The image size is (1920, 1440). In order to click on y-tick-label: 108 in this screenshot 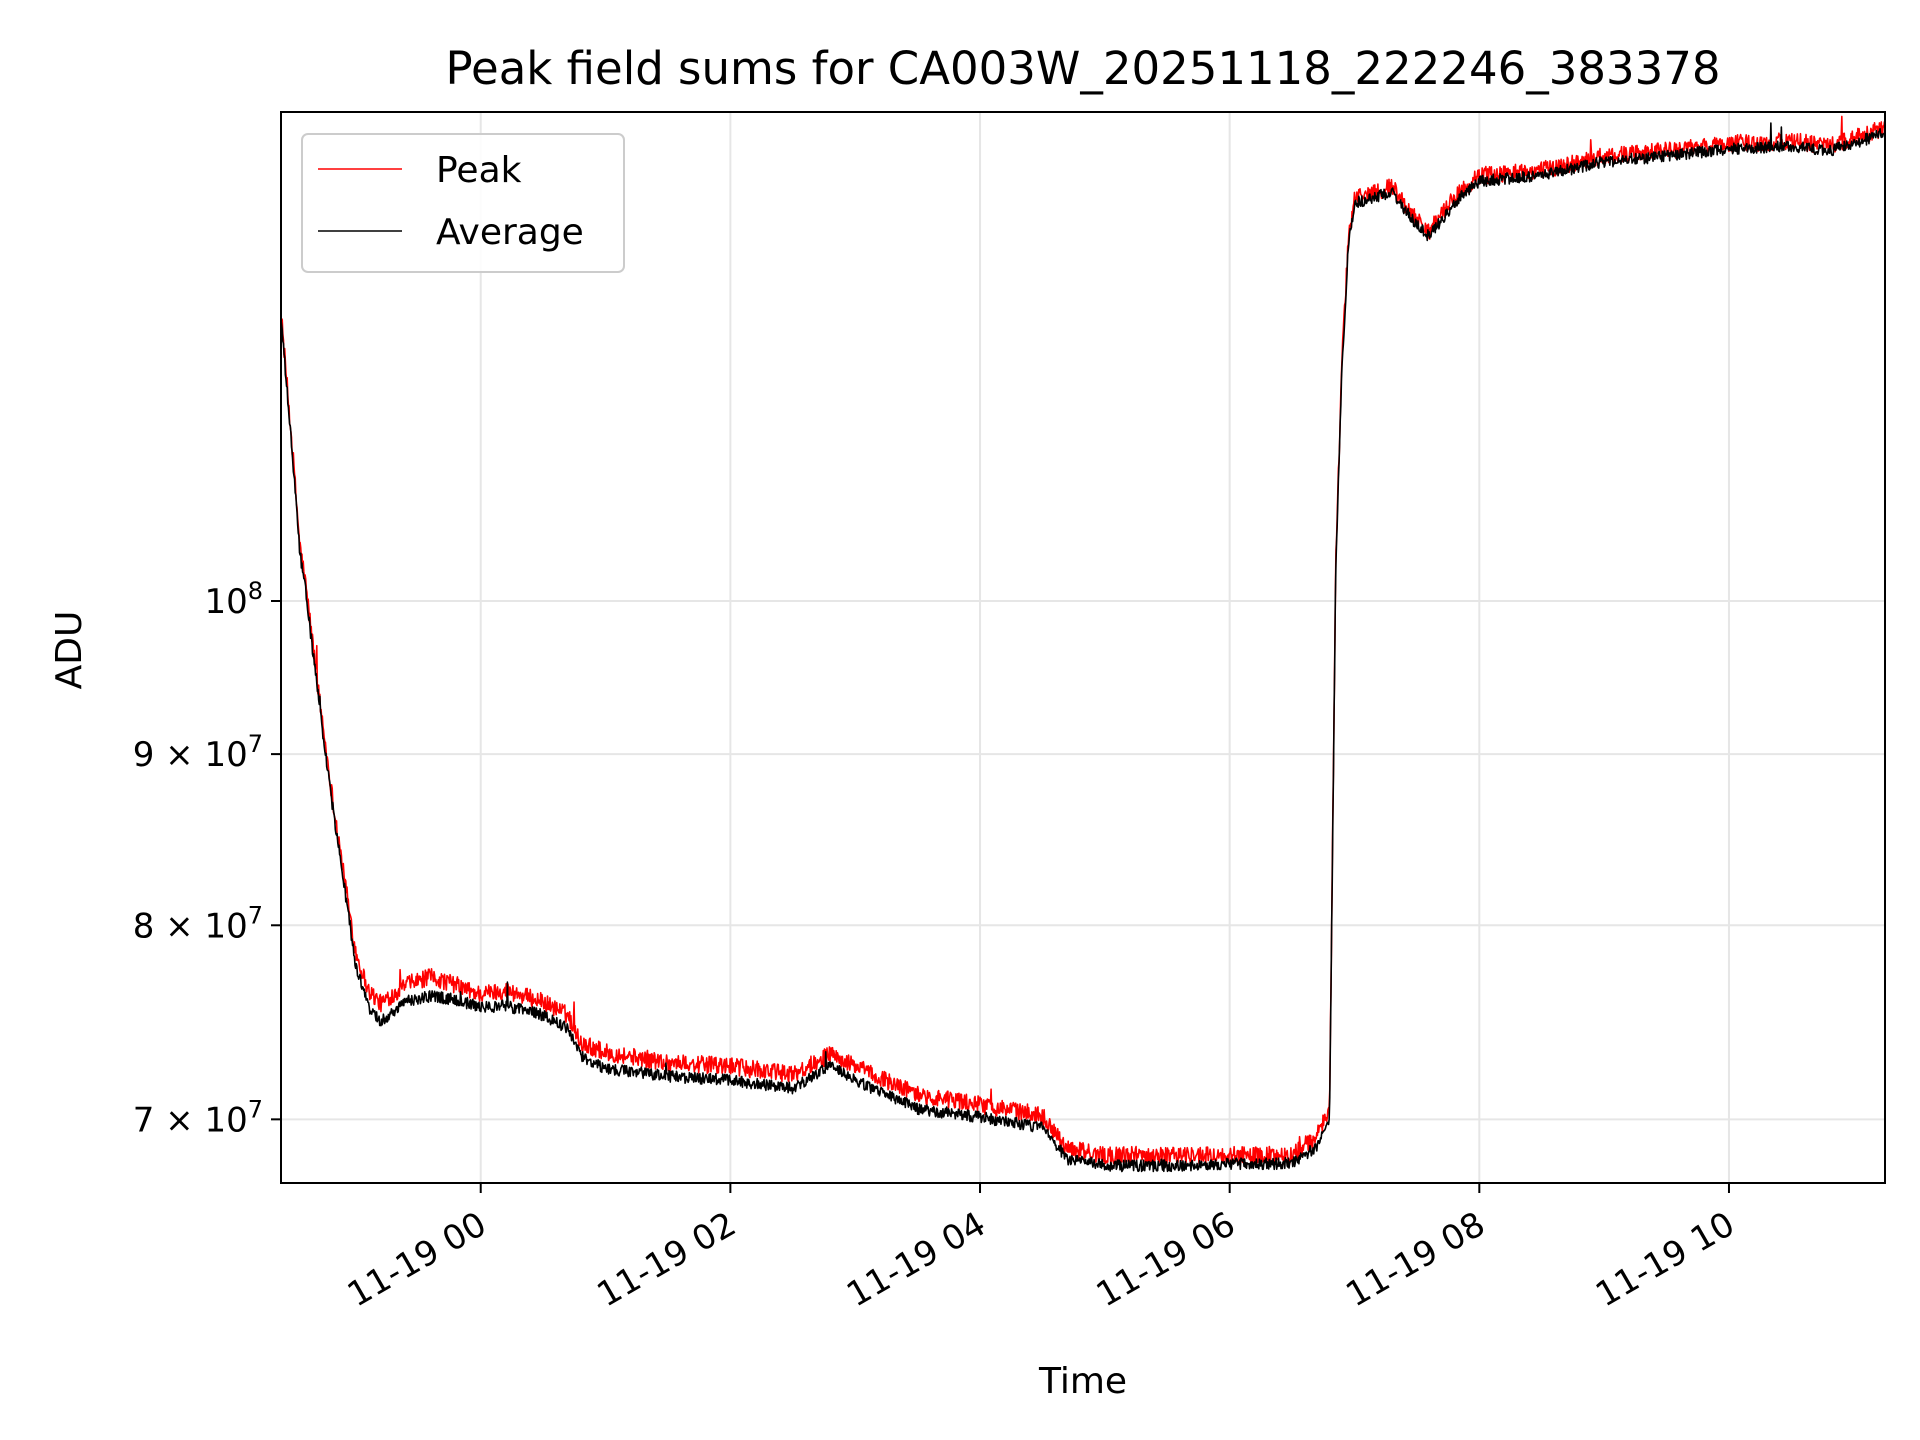, I will do `click(233, 599)`.